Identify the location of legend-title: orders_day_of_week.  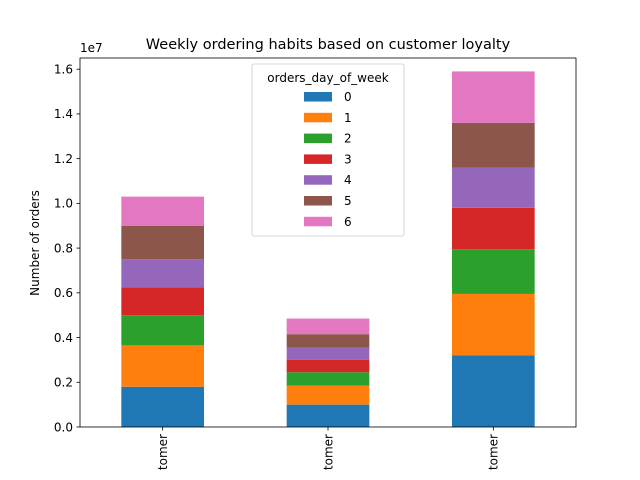
(327, 78).